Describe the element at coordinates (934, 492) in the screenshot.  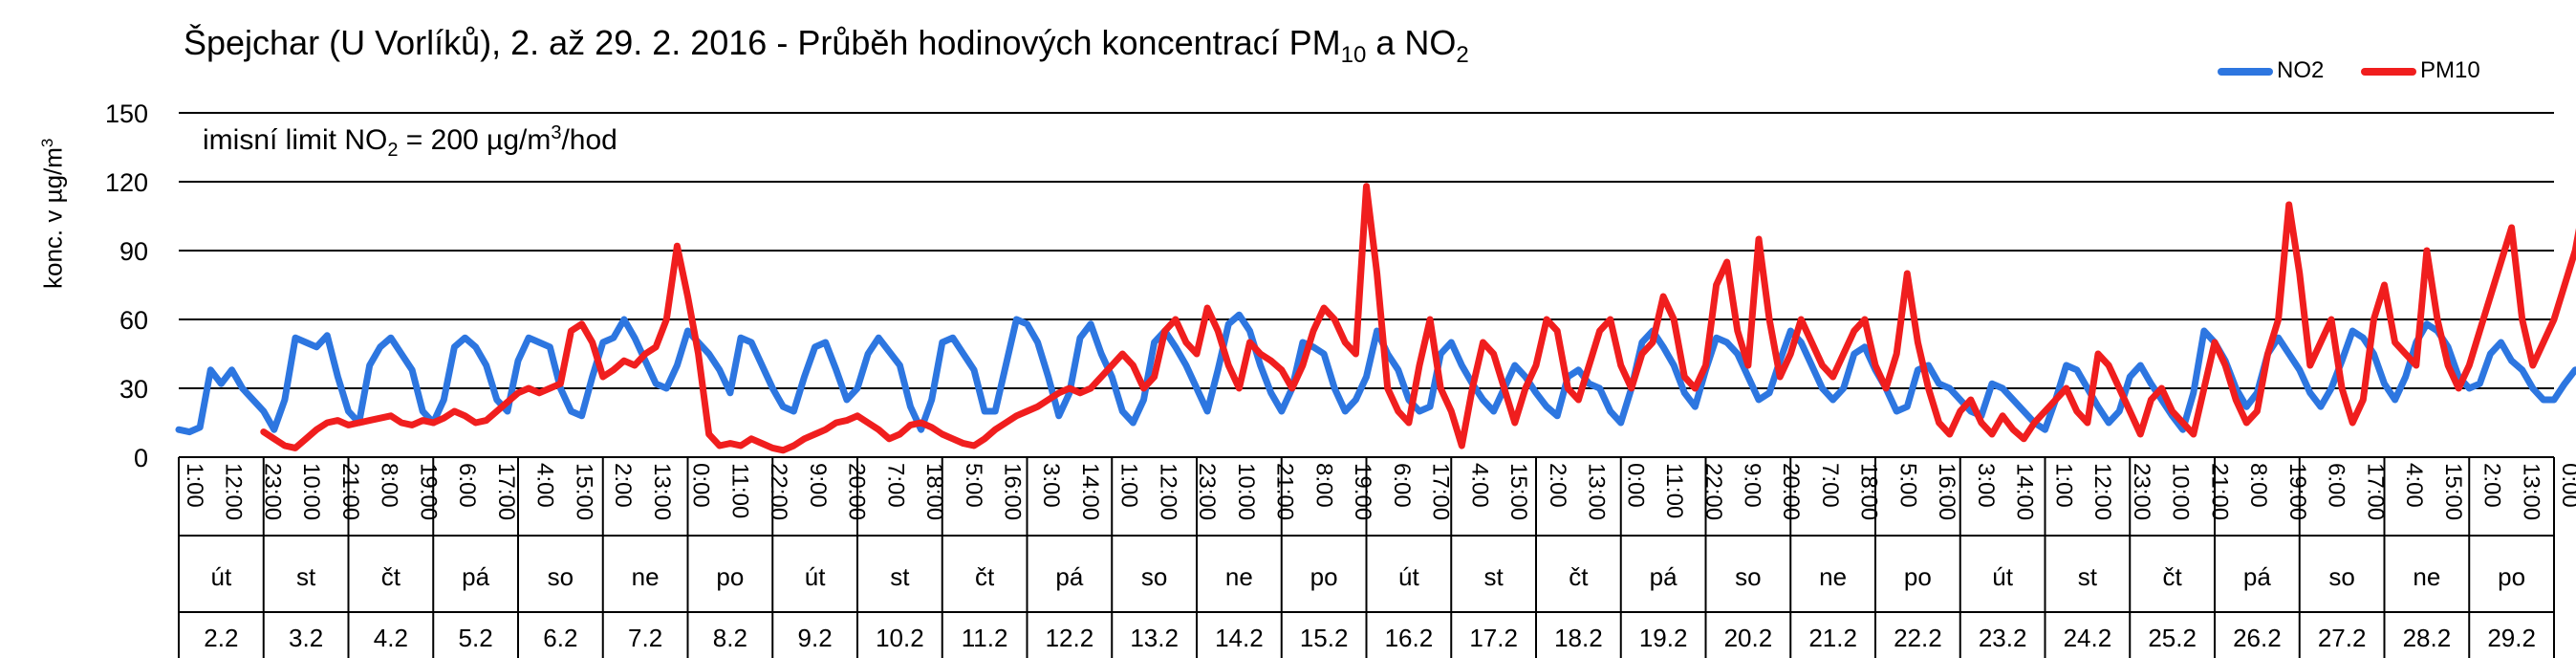
I see `x-tick-label: 18:00` at that location.